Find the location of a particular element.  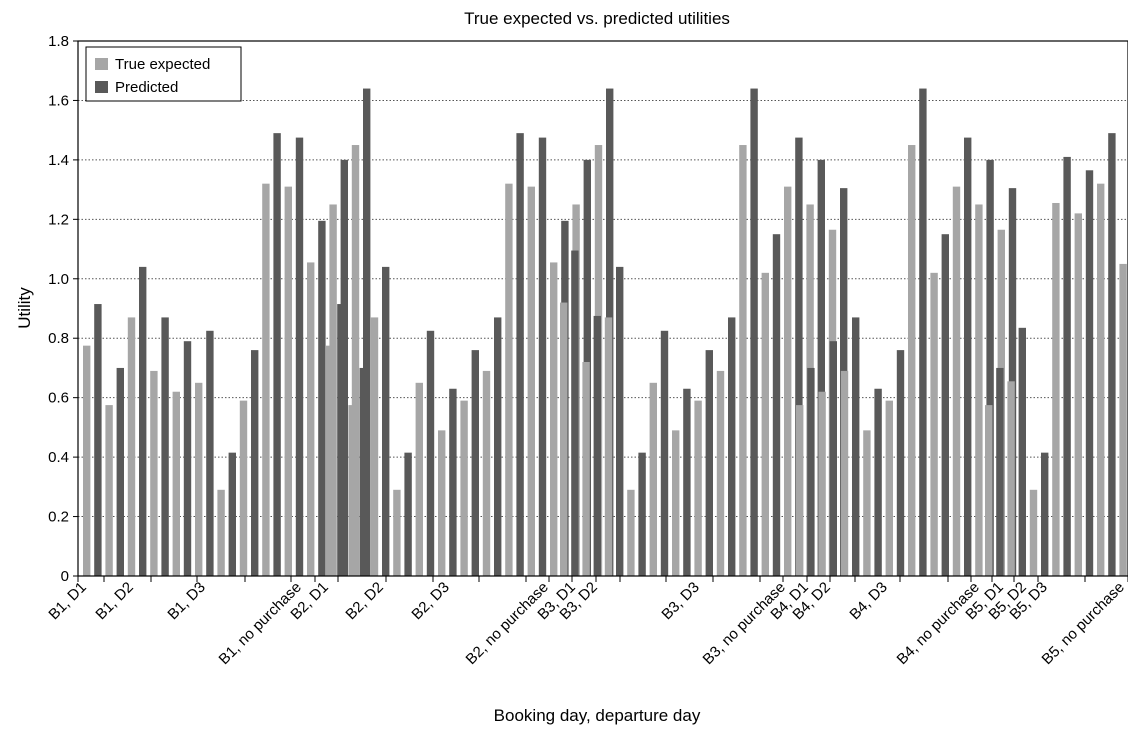

x-tick-label: B4, D3 is located at coordinates (868, 601).